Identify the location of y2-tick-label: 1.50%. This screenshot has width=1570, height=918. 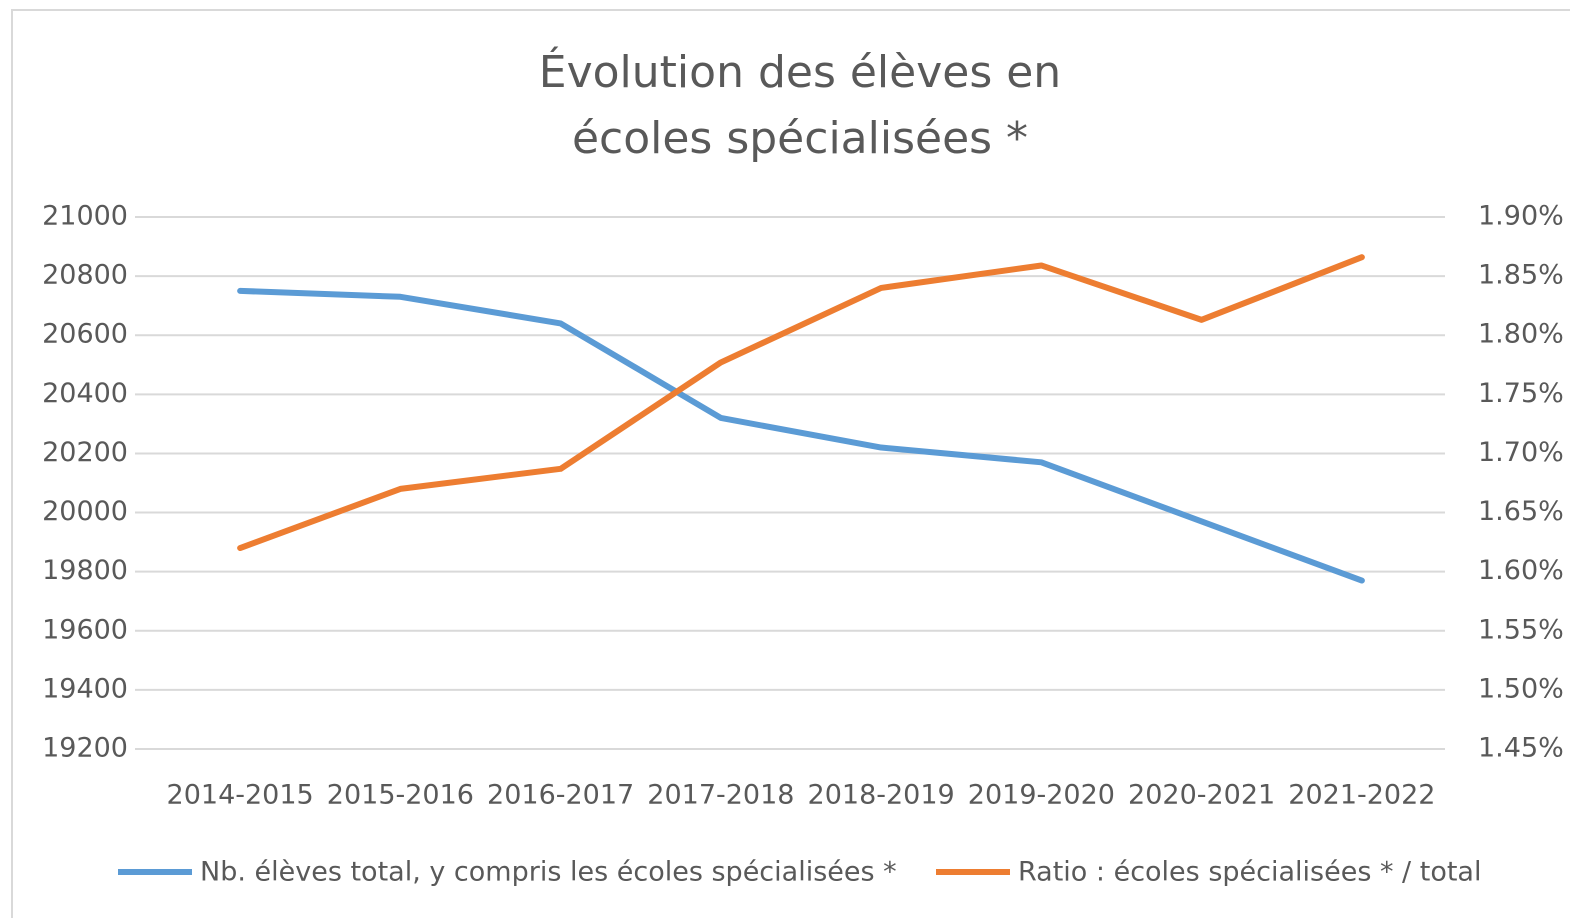
(1521, 688).